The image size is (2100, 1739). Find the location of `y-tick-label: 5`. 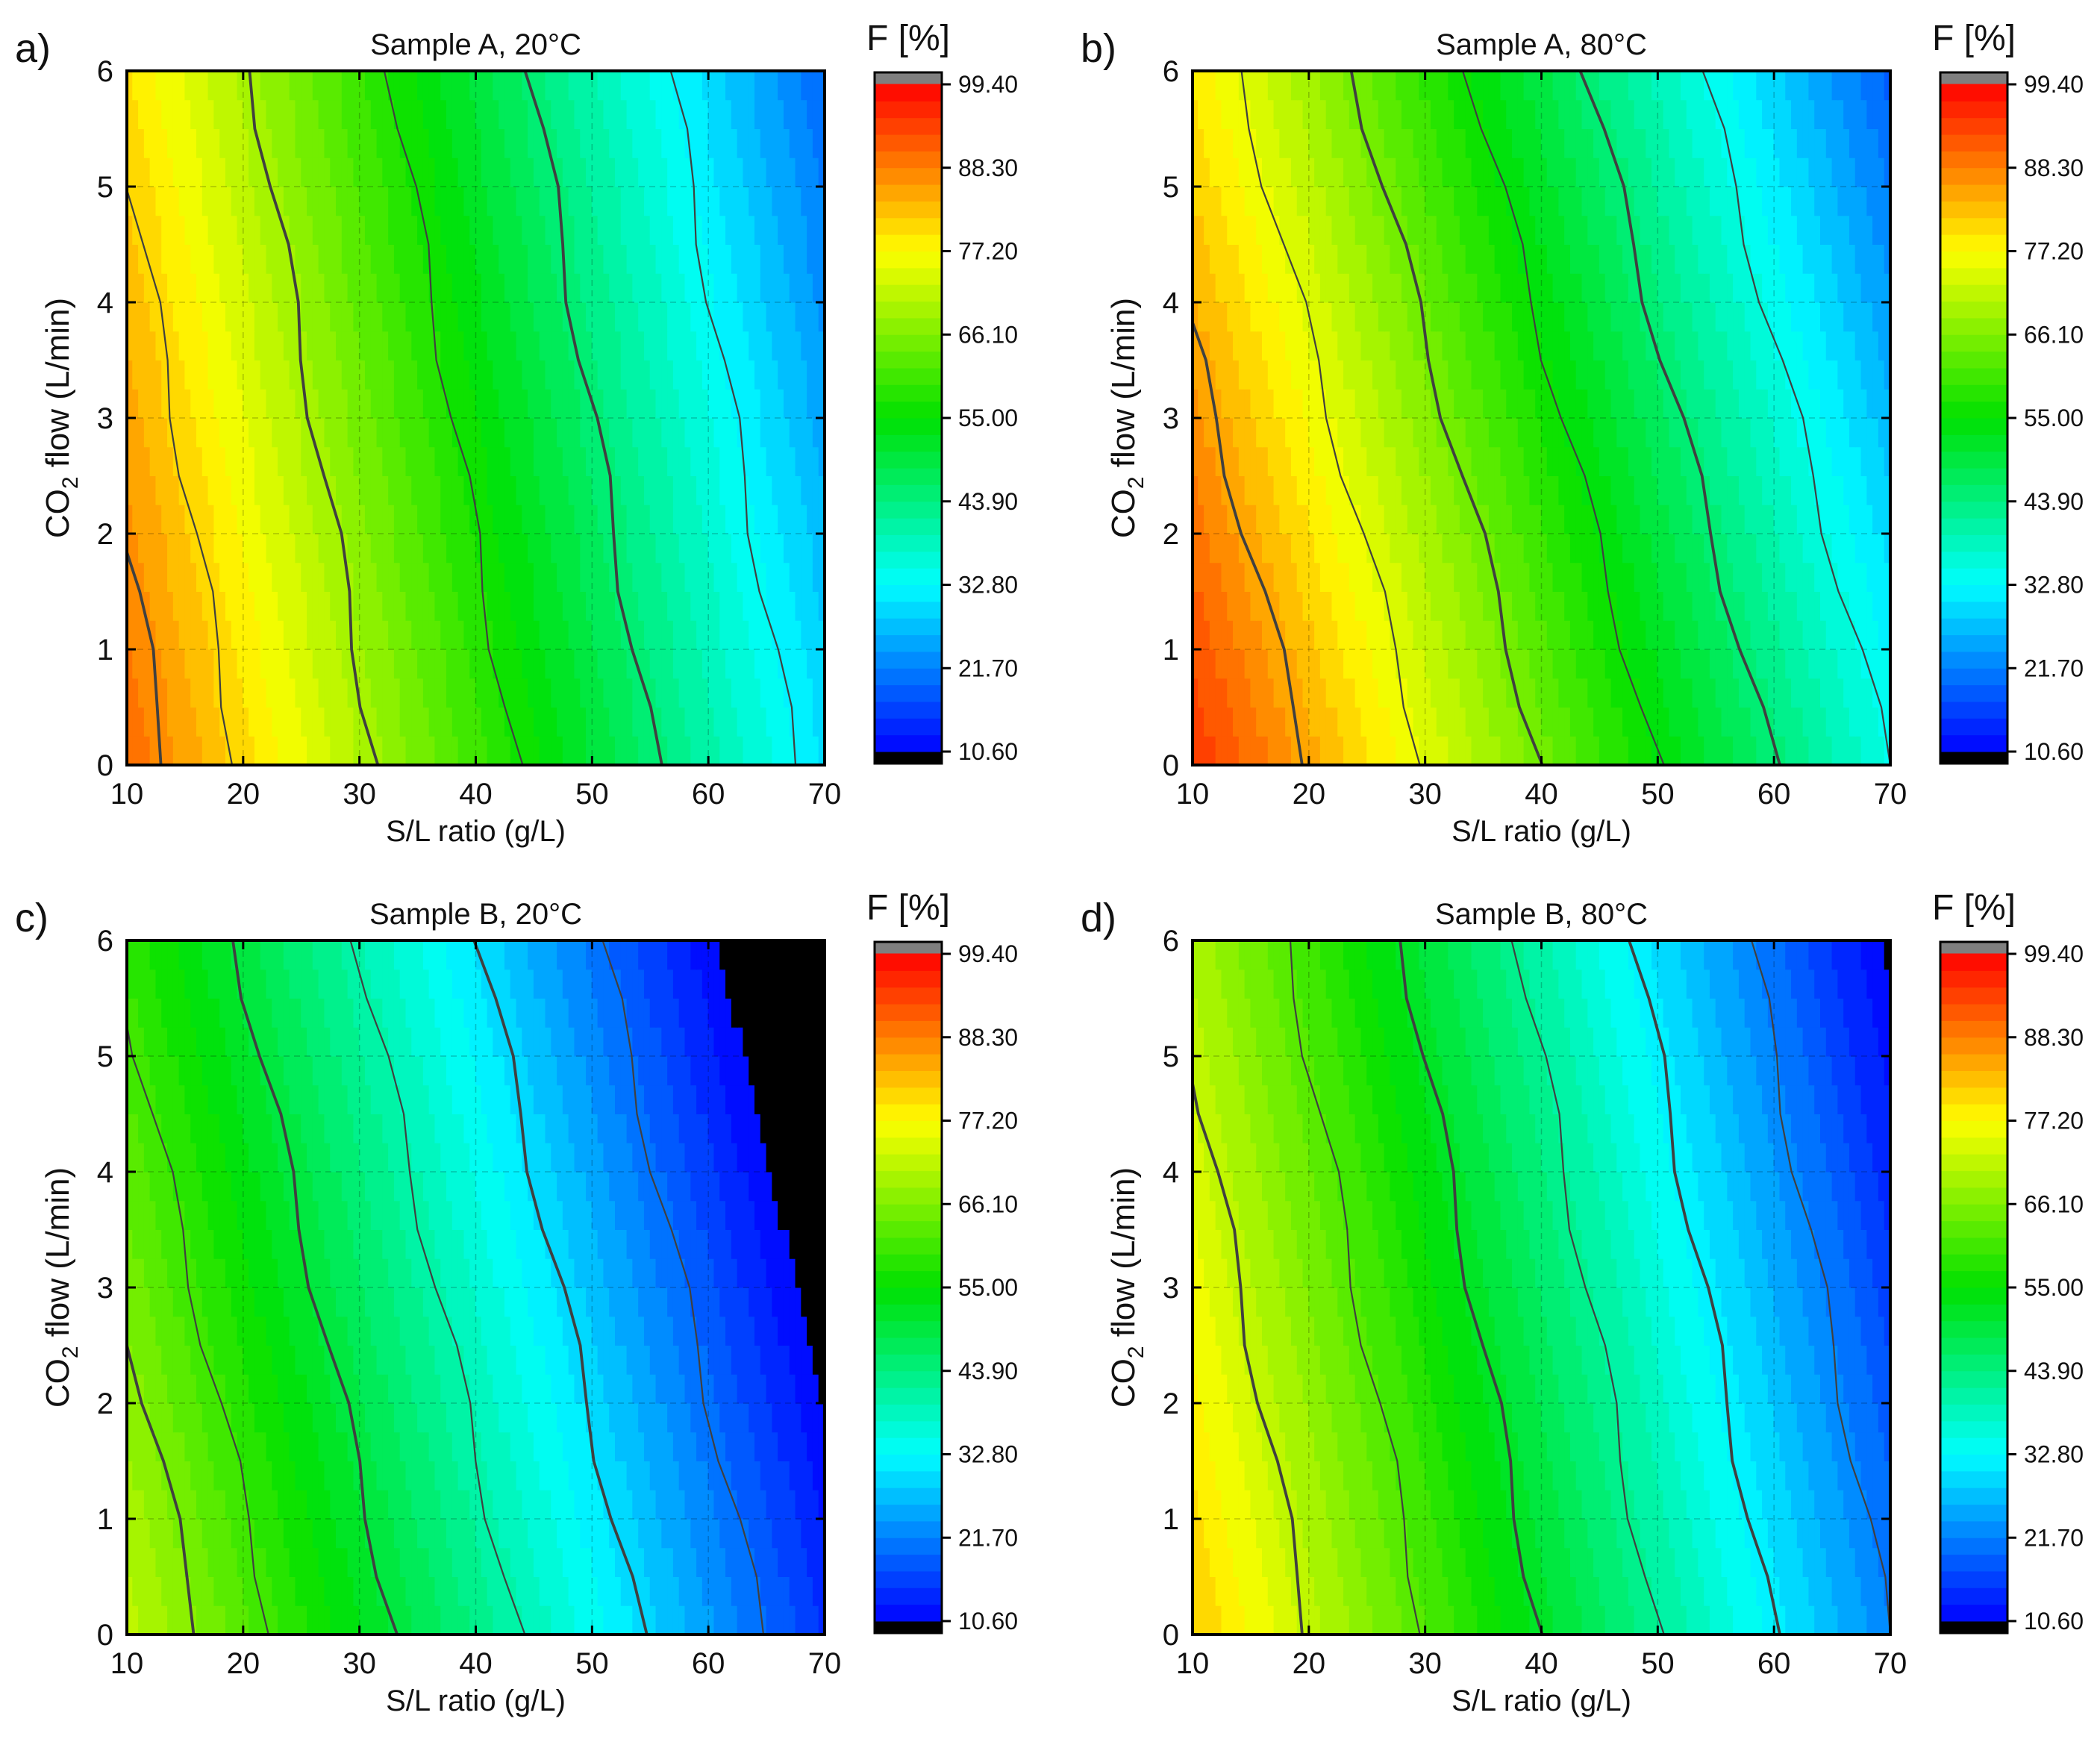

y-tick-label: 5 is located at coordinates (105, 187).